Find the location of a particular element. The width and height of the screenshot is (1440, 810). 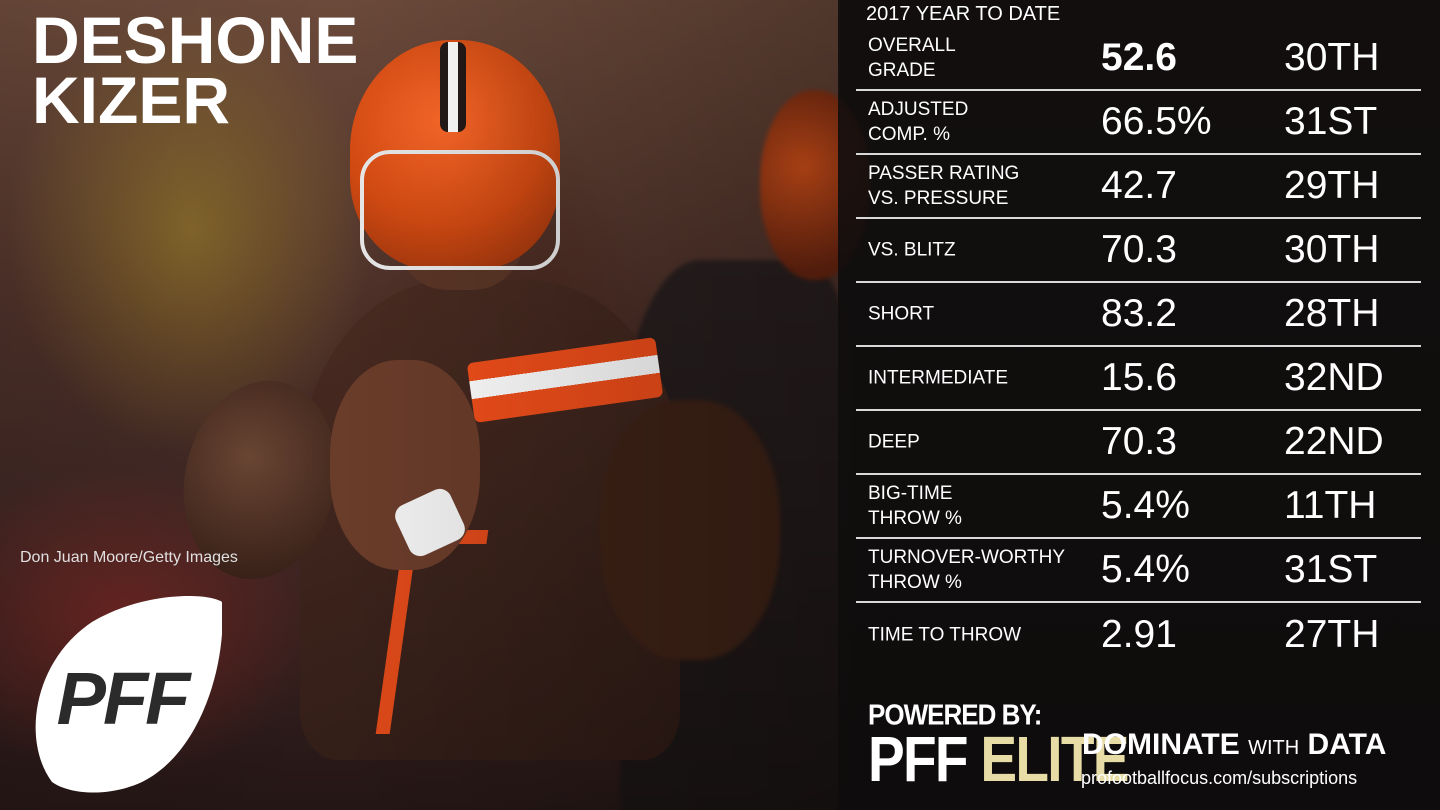

stat-value: 52.6 is located at coordinates (1139, 57).